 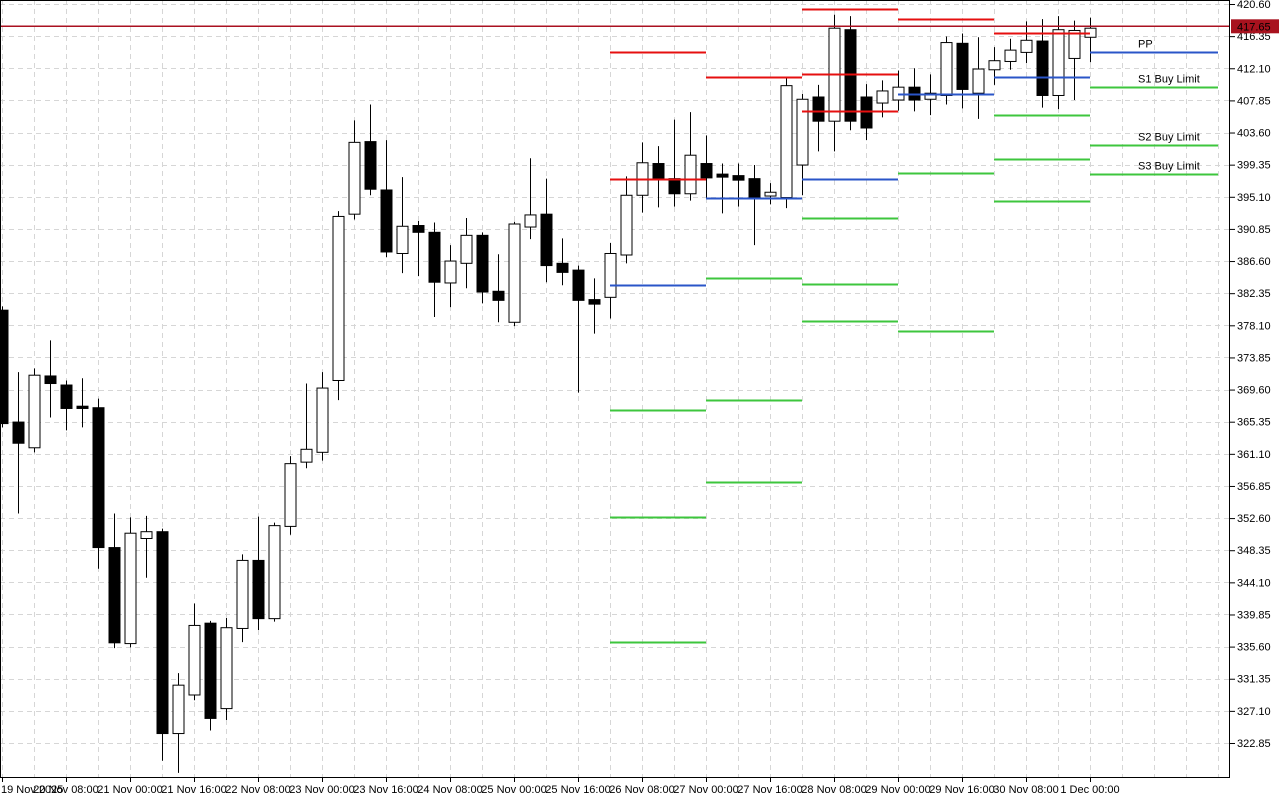 I want to click on price-tick-label: 339.85, so click(x=1254, y=615).